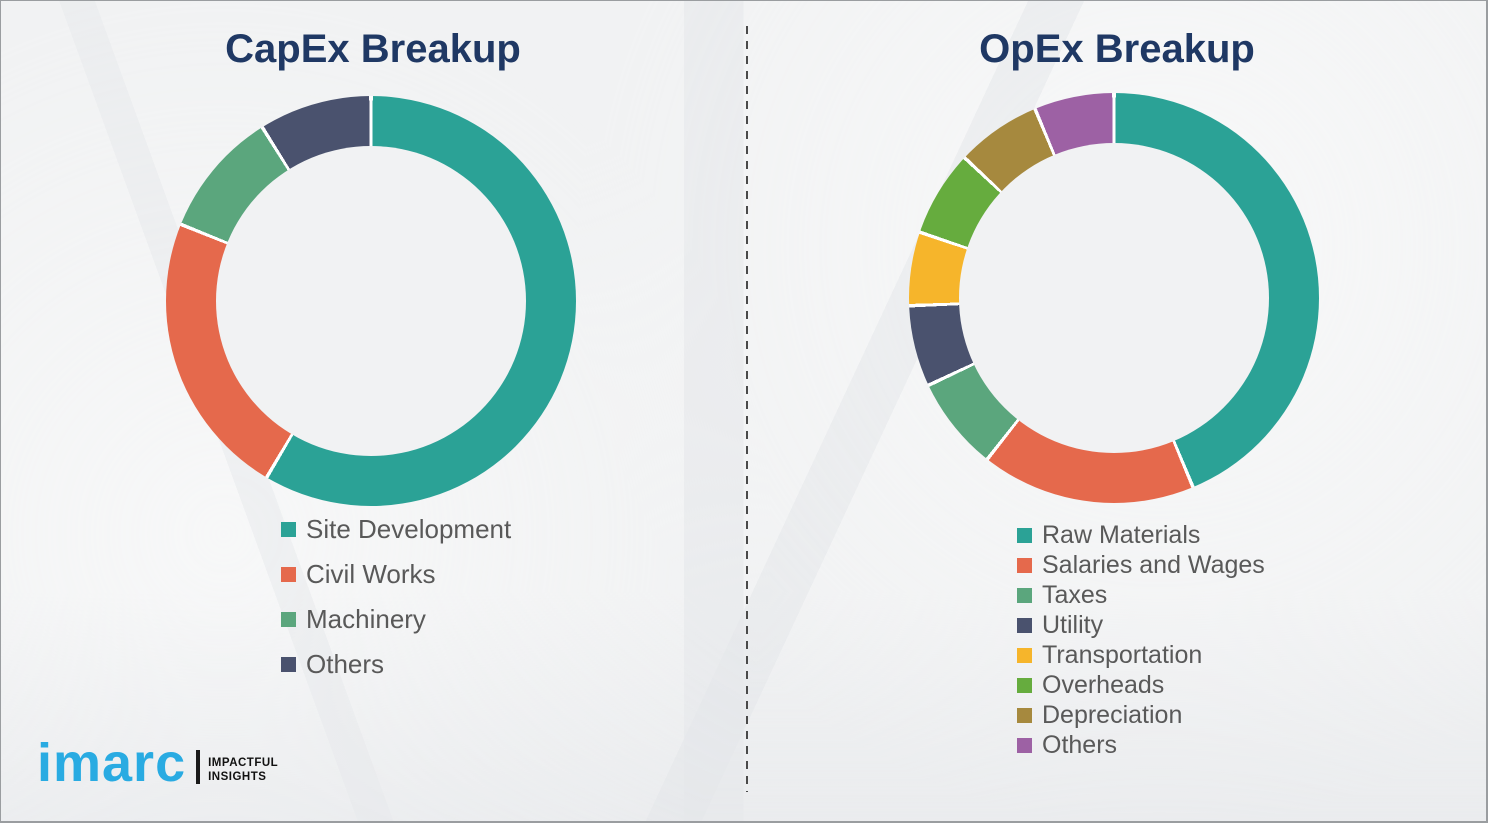 This screenshot has width=1488, height=836. Describe the element at coordinates (243, 770) in the screenshot. I see `imarc-logo-tagline: IMPACTFUL INSIGHTS` at that location.